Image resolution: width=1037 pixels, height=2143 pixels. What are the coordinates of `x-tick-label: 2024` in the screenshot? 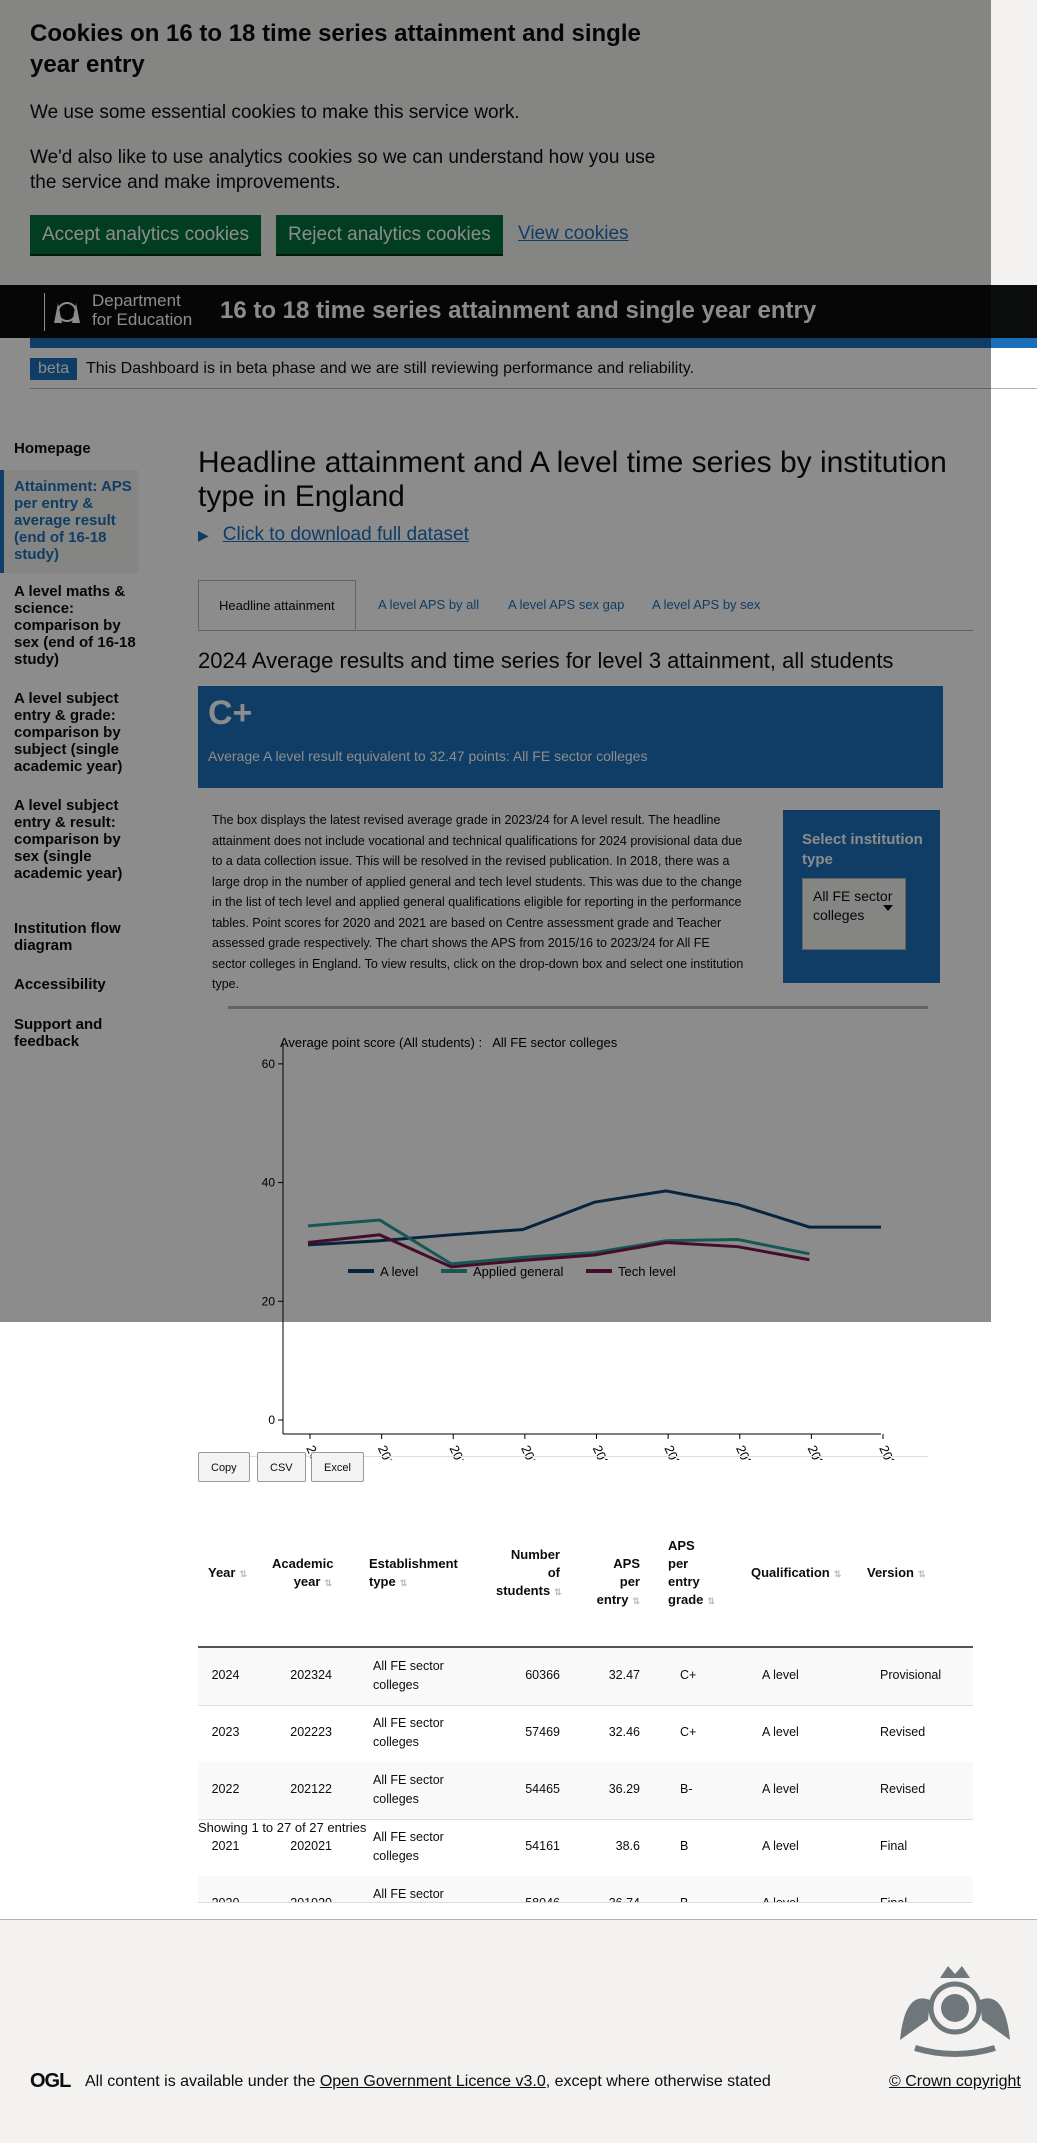 It's located at (889, 1451).